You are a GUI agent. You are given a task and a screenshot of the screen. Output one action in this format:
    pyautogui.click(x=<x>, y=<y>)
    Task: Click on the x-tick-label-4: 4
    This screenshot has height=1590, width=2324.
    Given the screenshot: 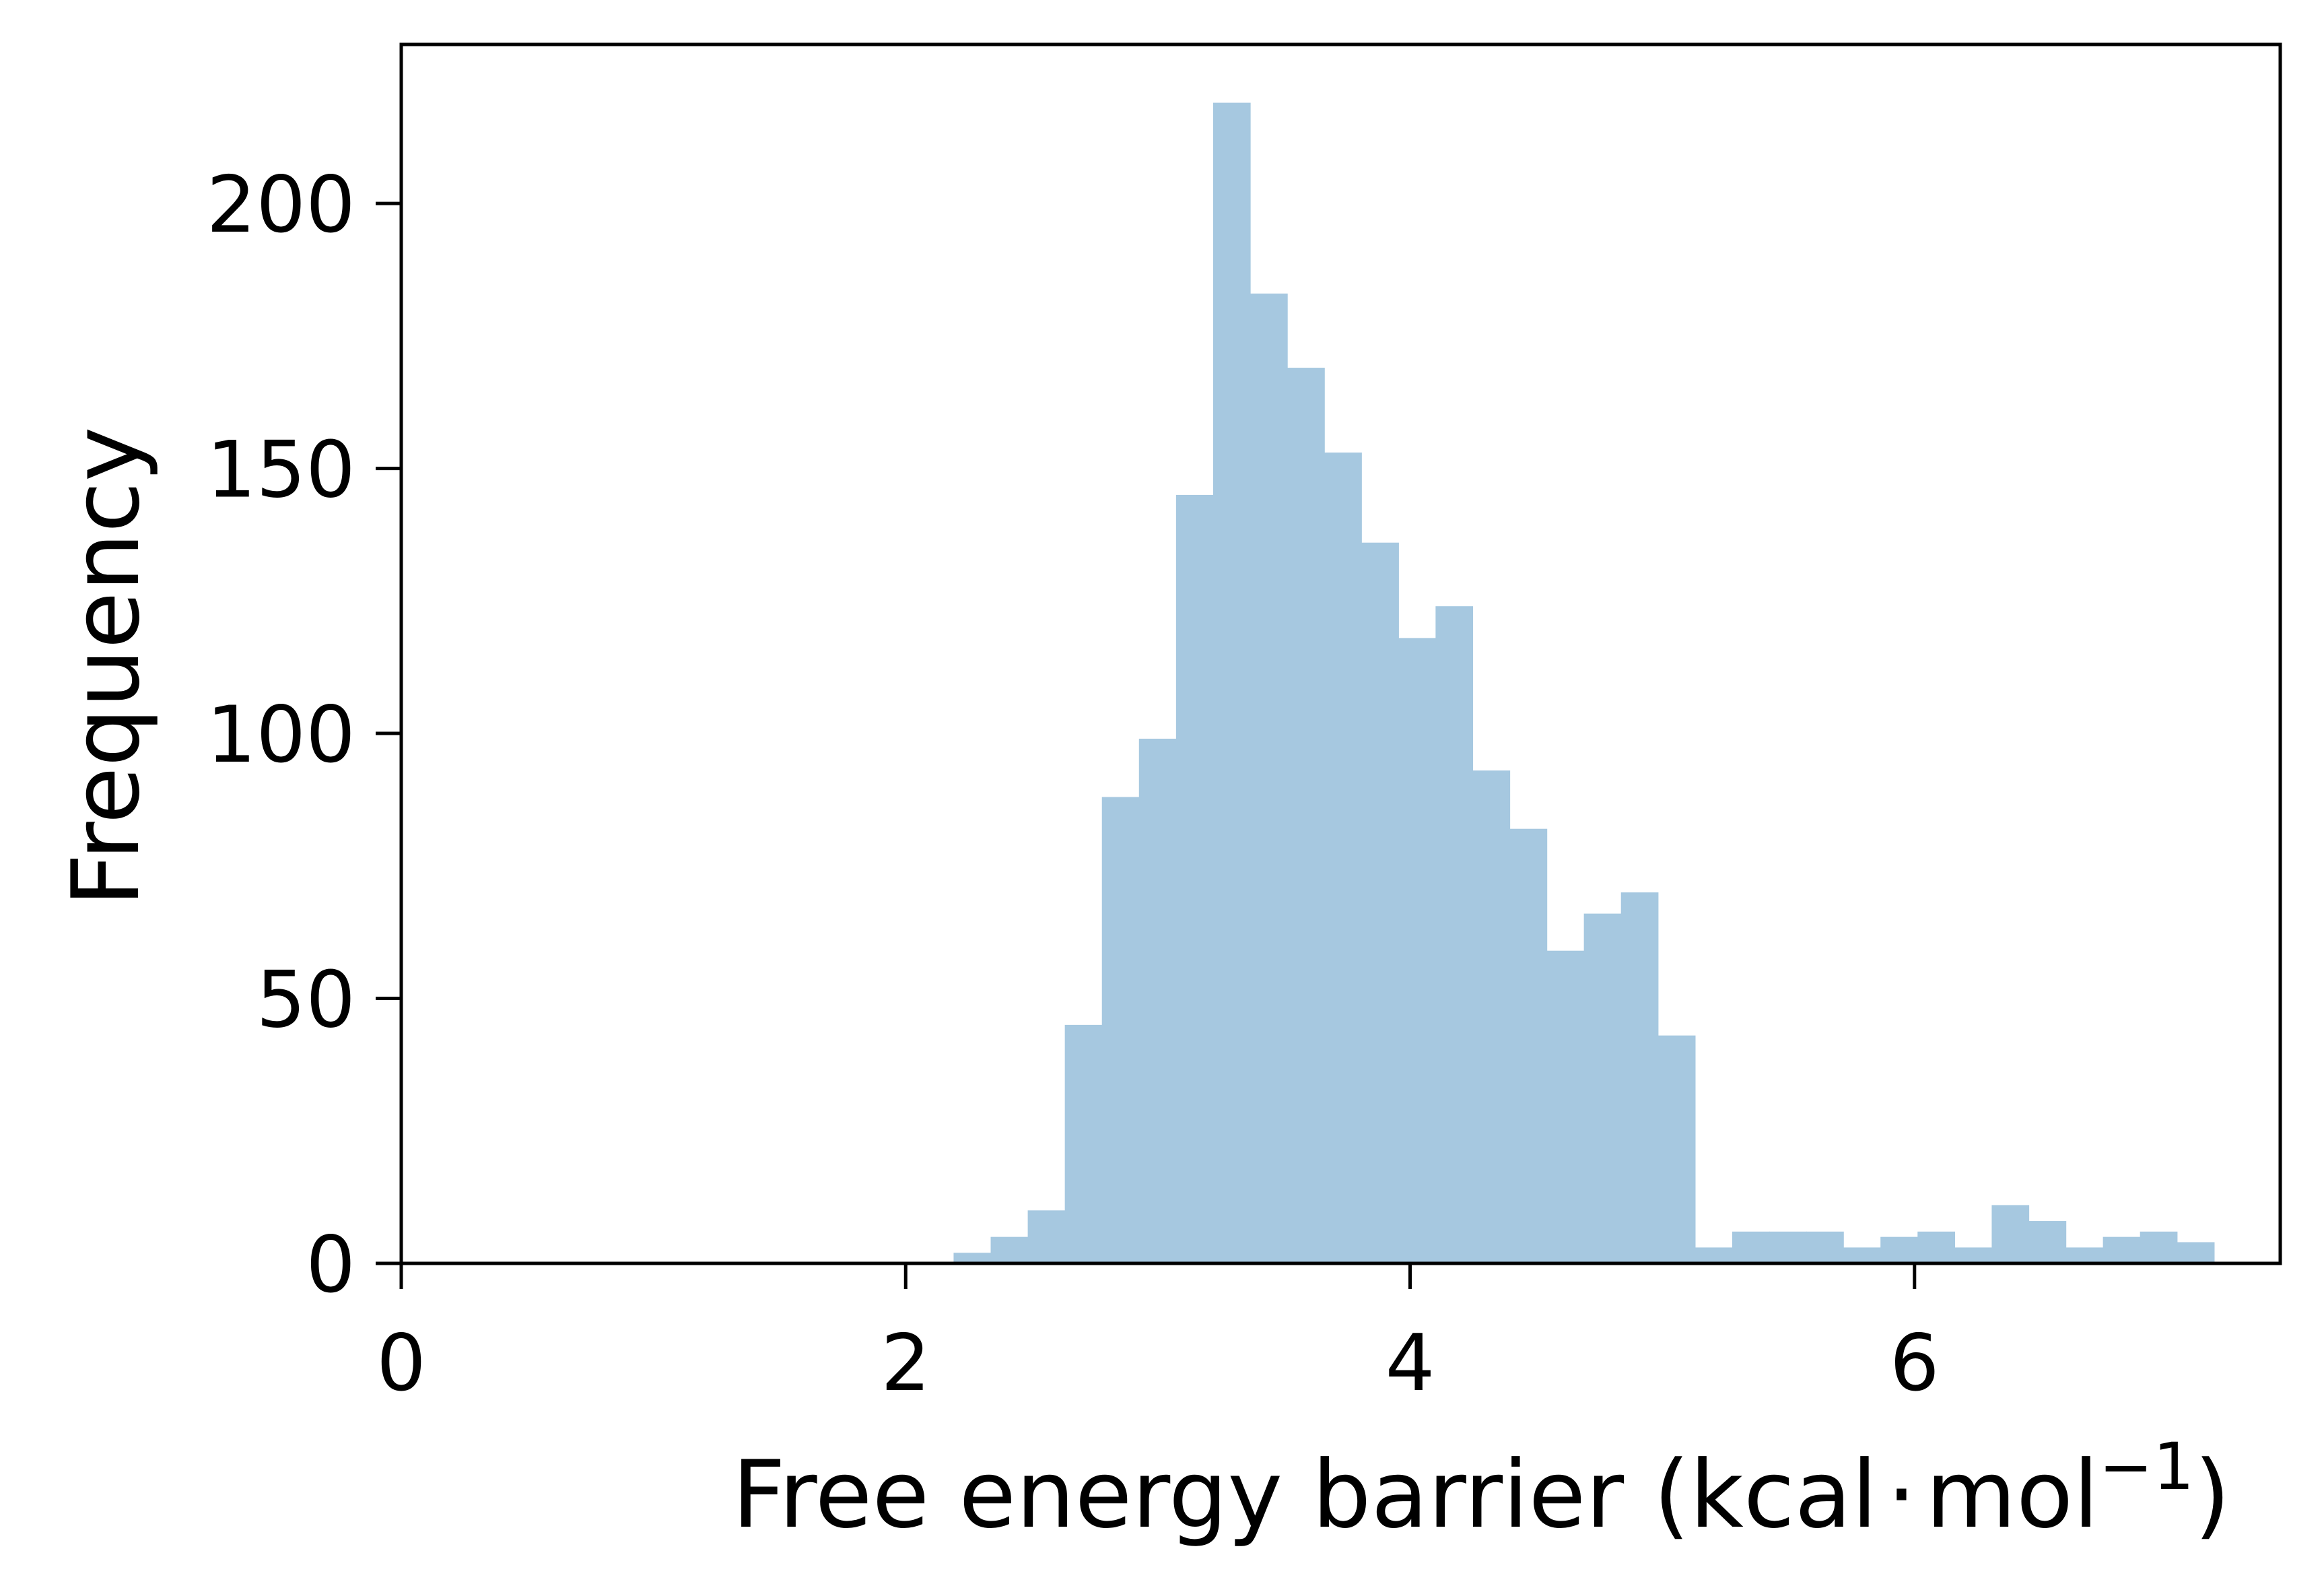 What is the action you would take?
    pyautogui.click(x=1410, y=1363)
    